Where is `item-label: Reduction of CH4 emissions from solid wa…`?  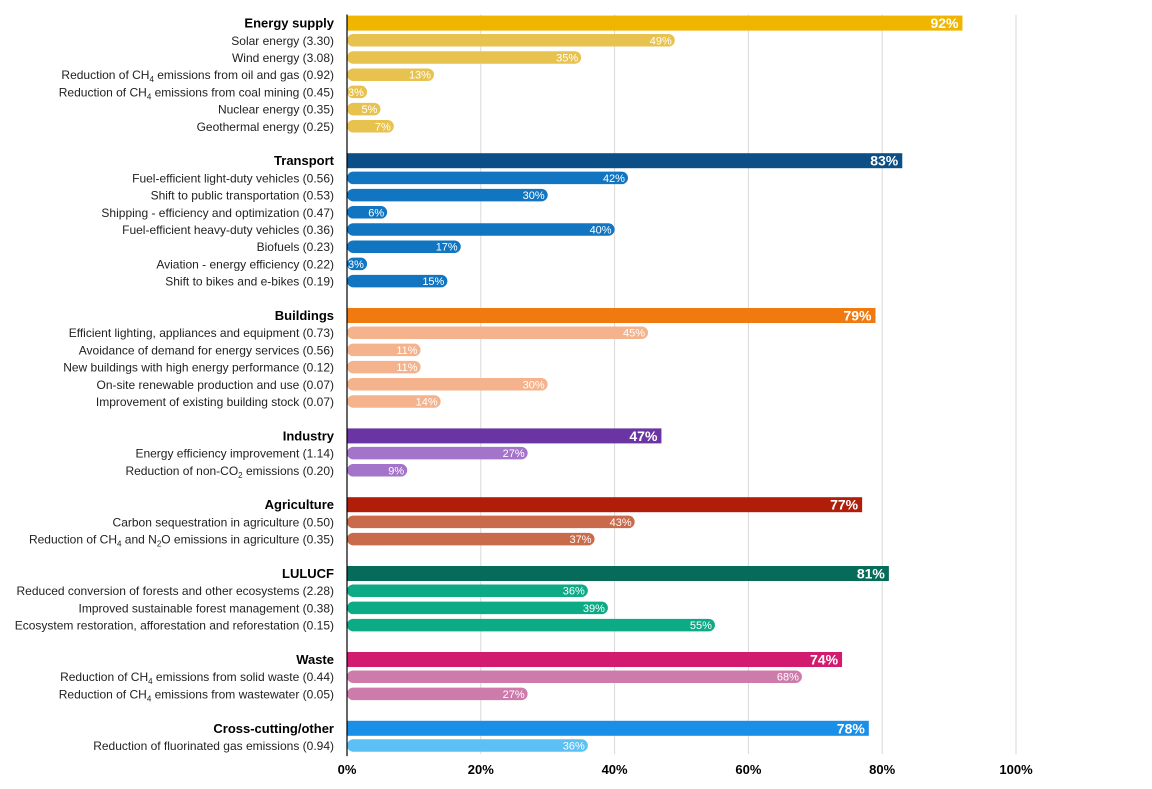 item-label: Reduction of CH4 emissions from solid wa… is located at coordinates (197, 678).